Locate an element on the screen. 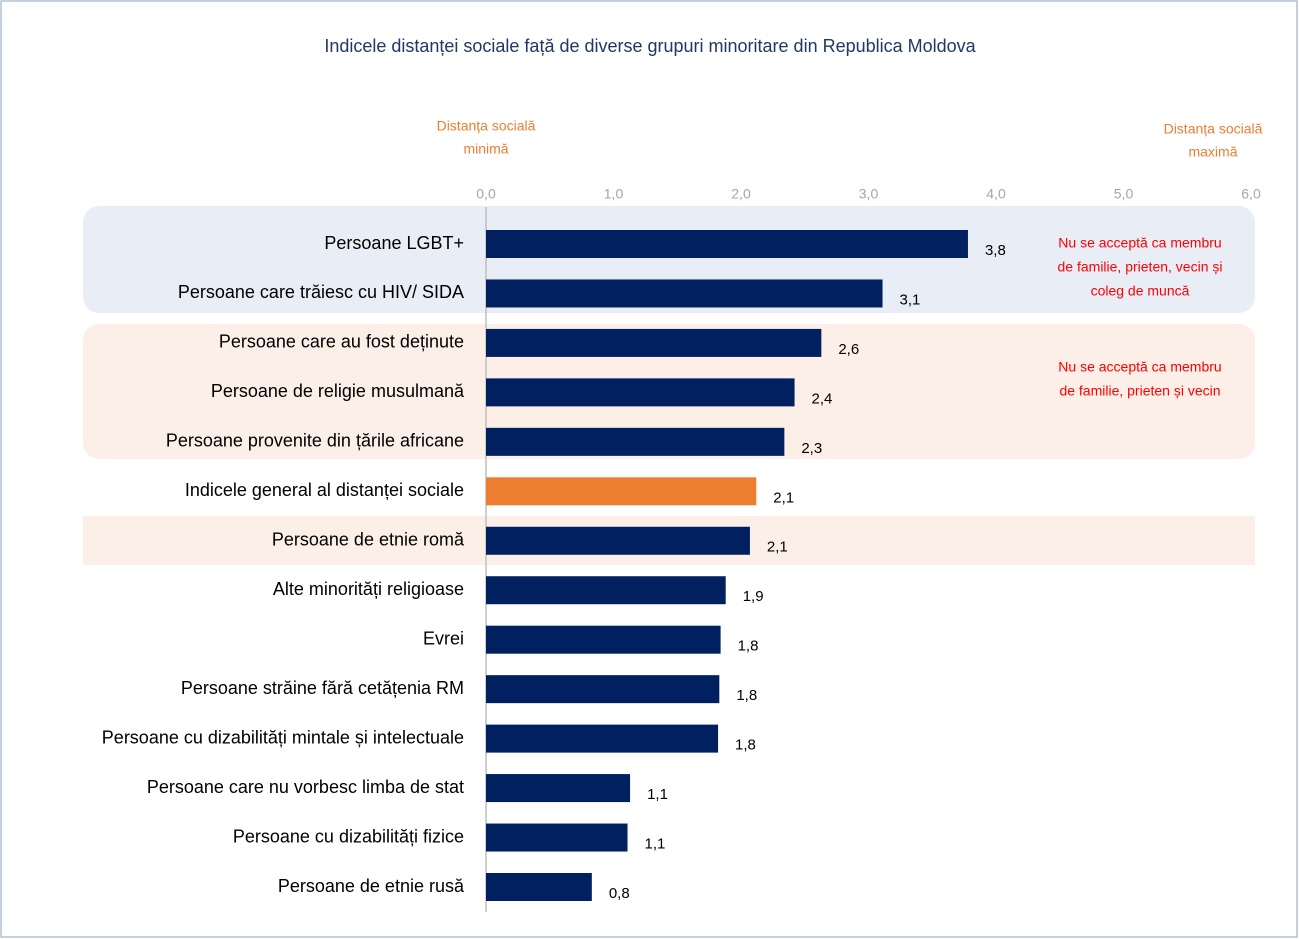 The width and height of the screenshot is (1299, 939). value-label: 2,6 is located at coordinates (848, 349).